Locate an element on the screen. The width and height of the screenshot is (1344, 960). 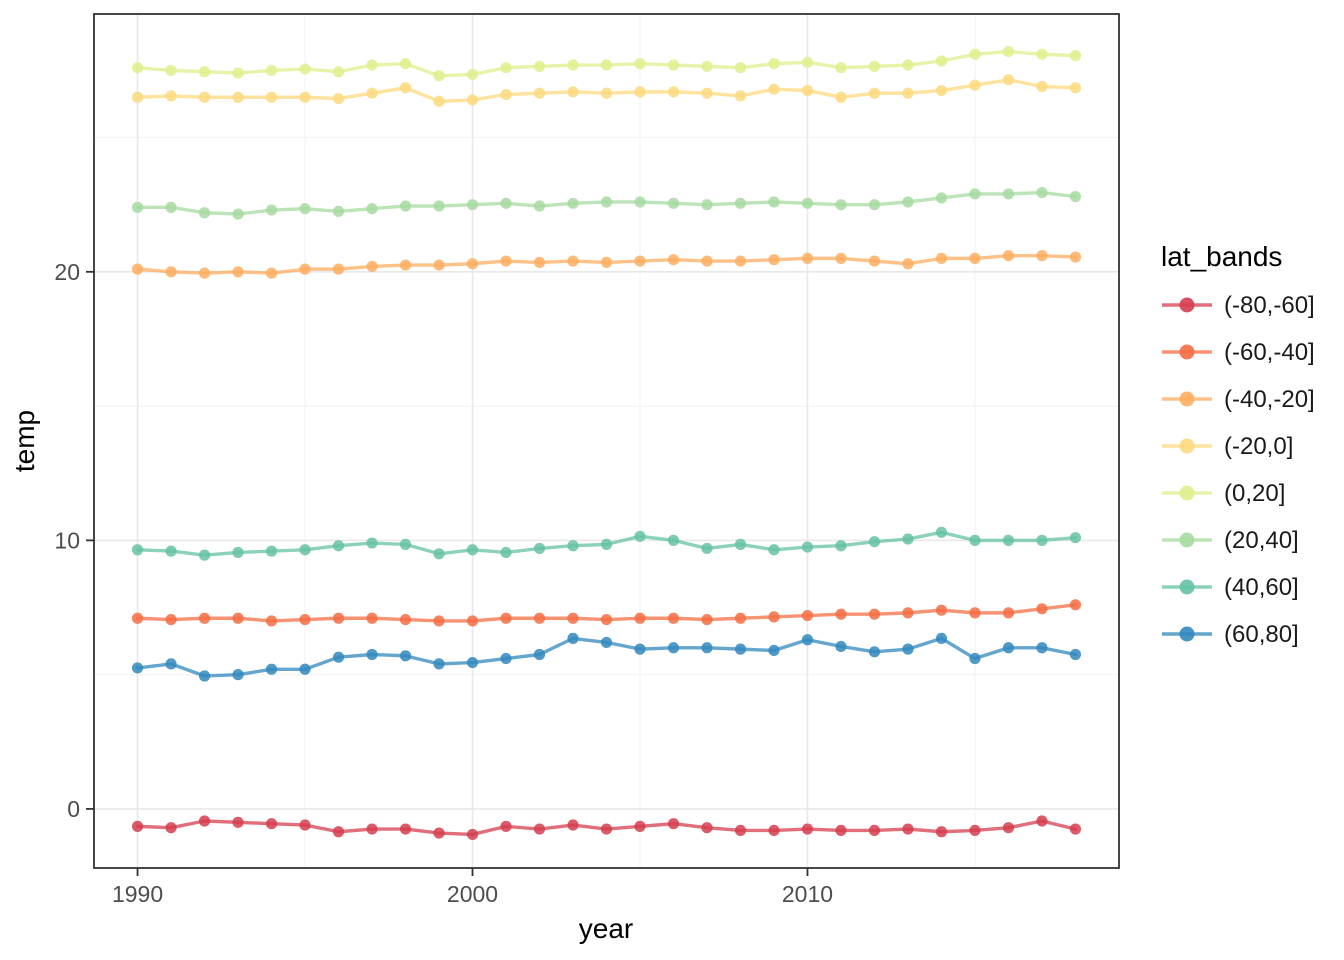
legend-entry: (-20,0] is located at coordinates (1227, 446).